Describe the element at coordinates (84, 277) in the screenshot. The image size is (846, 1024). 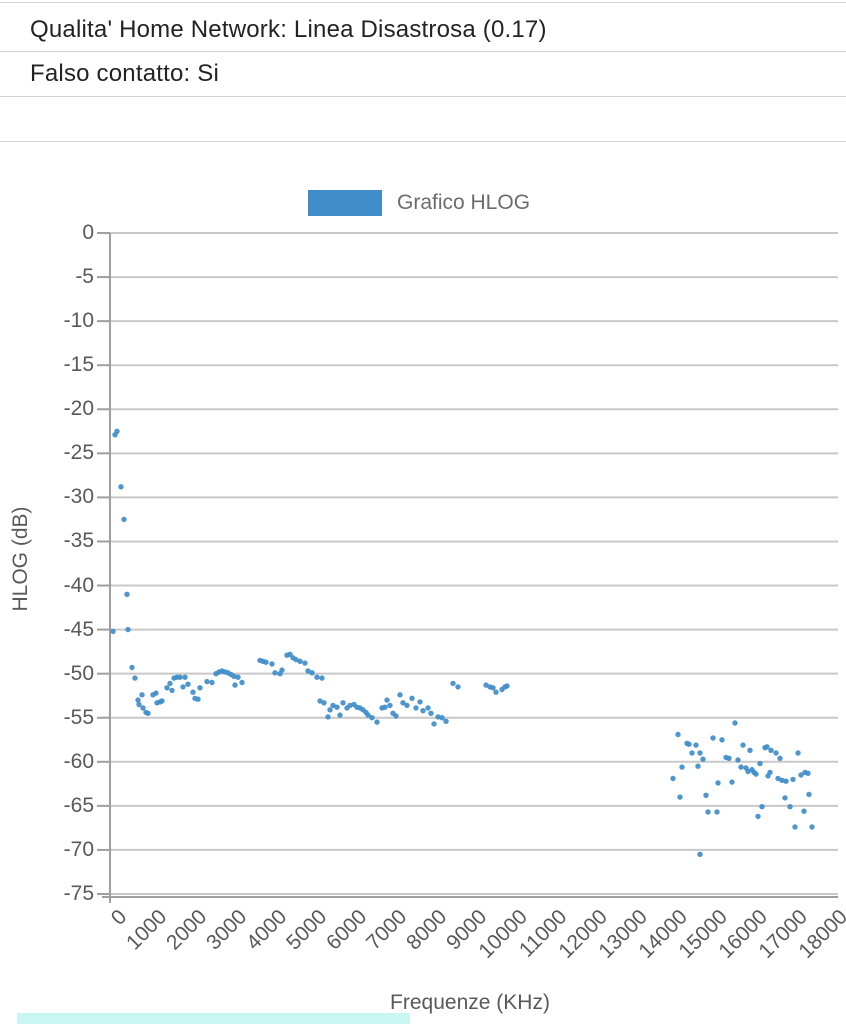
I see `y-tick-label: -5` at that location.